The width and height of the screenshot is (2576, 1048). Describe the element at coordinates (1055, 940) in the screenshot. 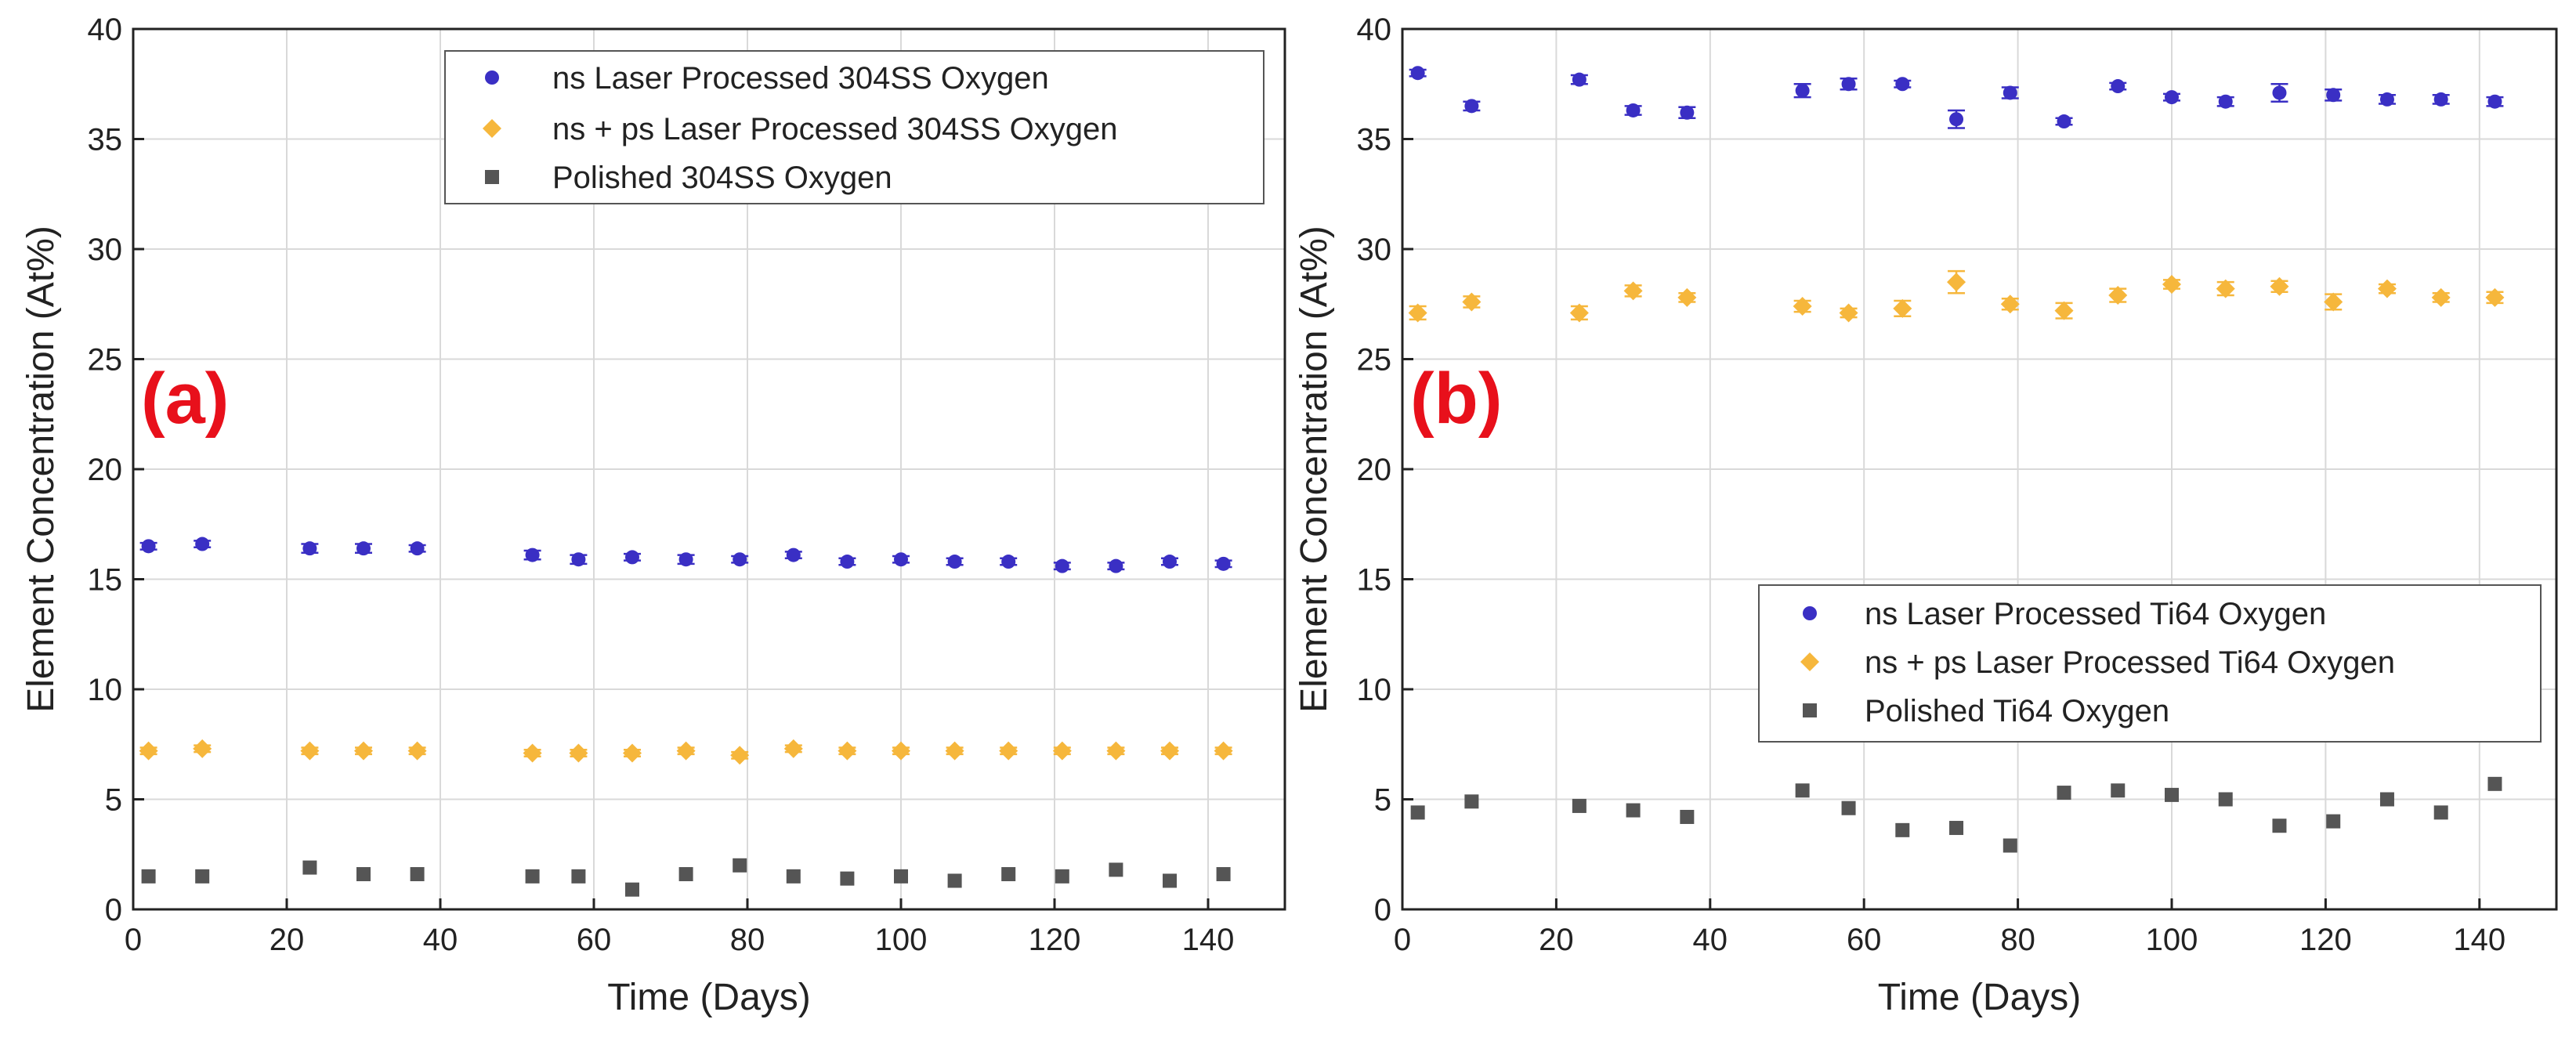

I see `x-tick-label: 120` at that location.